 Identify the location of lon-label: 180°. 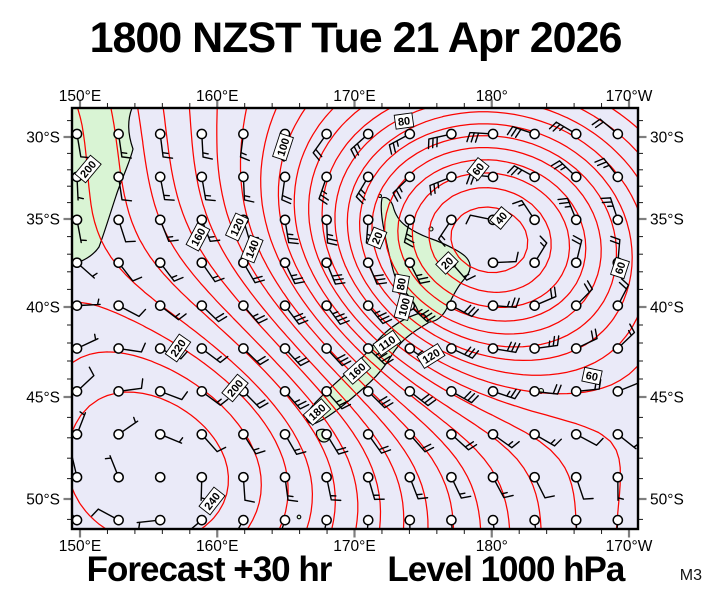
(492, 546).